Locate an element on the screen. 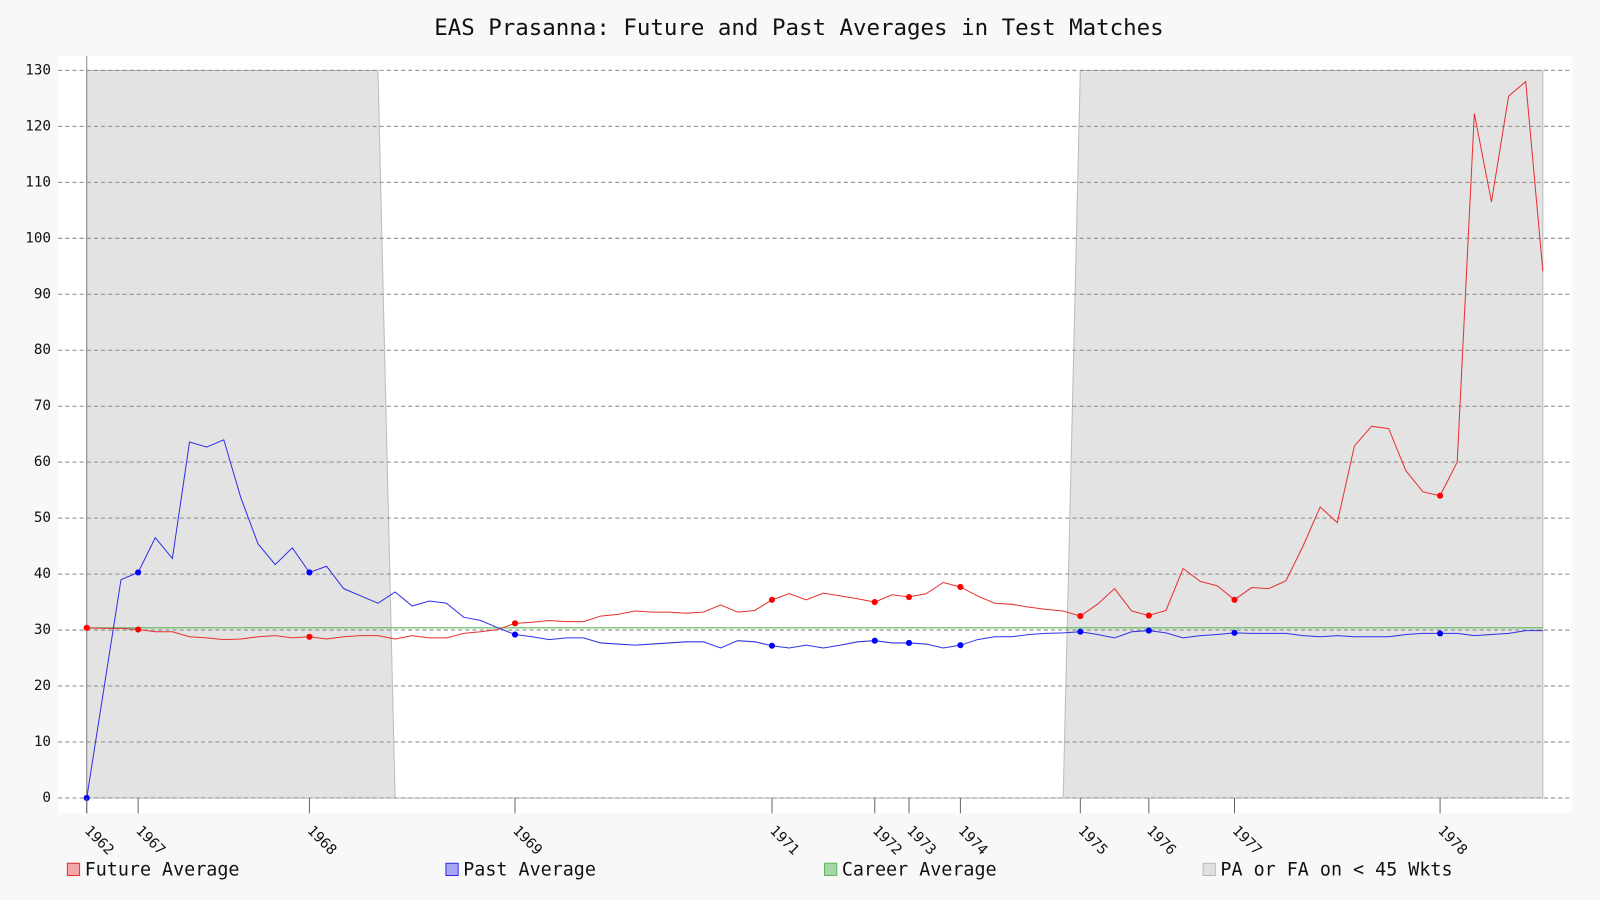 The width and height of the screenshot is (1600, 900). y-tick-label: 120 is located at coordinates (38, 126).